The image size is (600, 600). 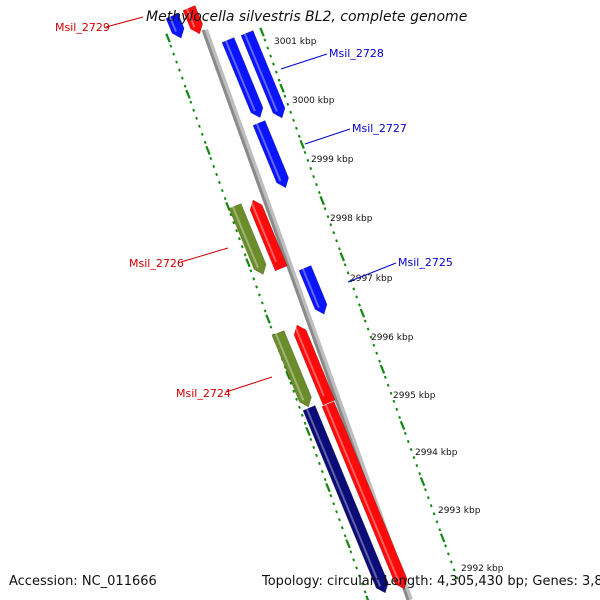 What do you see at coordinates (245, 237) in the screenshot?
I see `gene-msil-2726-olive-highlight` at bounding box center [245, 237].